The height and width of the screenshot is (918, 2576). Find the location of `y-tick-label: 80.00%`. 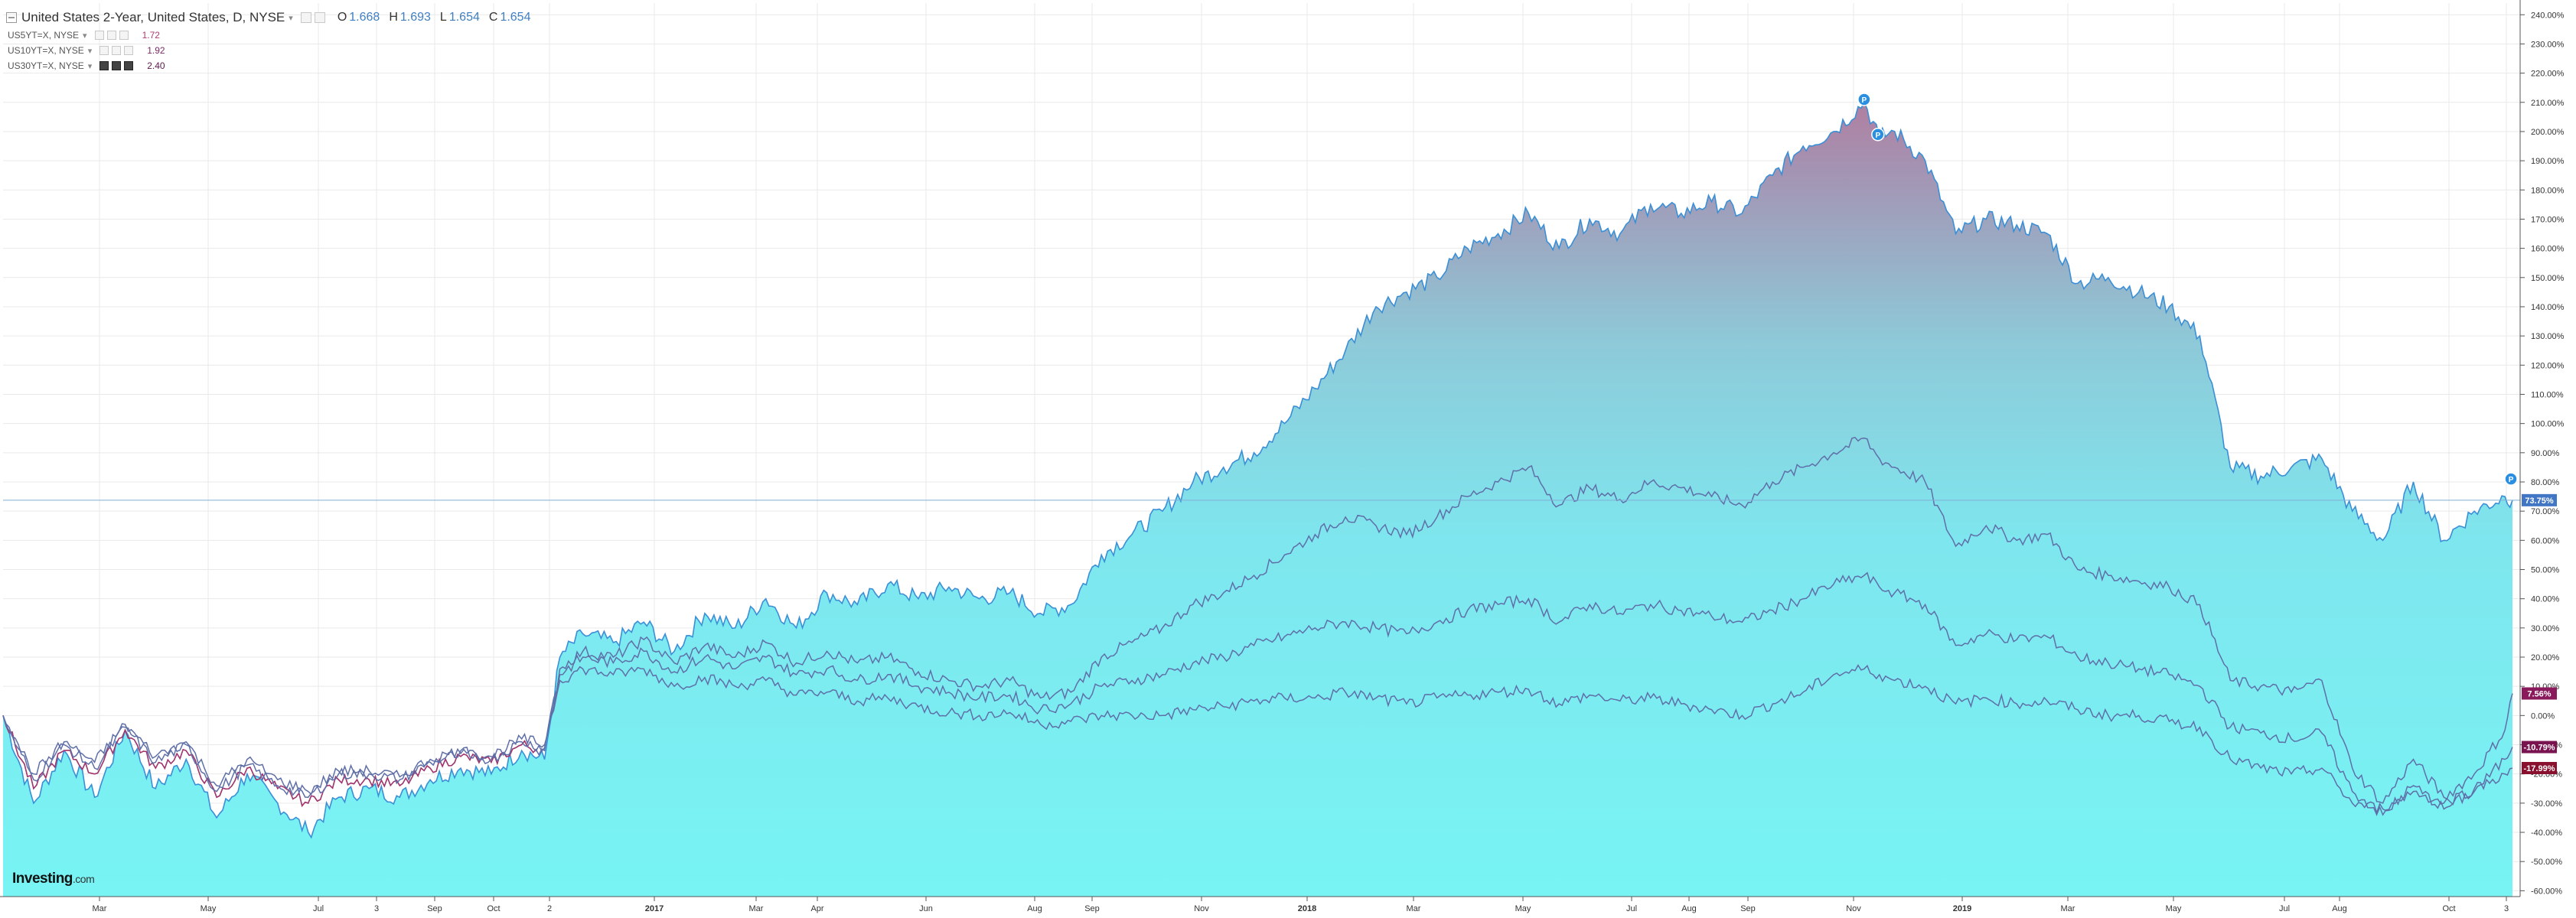

y-tick-label: 80.00% is located at coordinates (2545, 482).